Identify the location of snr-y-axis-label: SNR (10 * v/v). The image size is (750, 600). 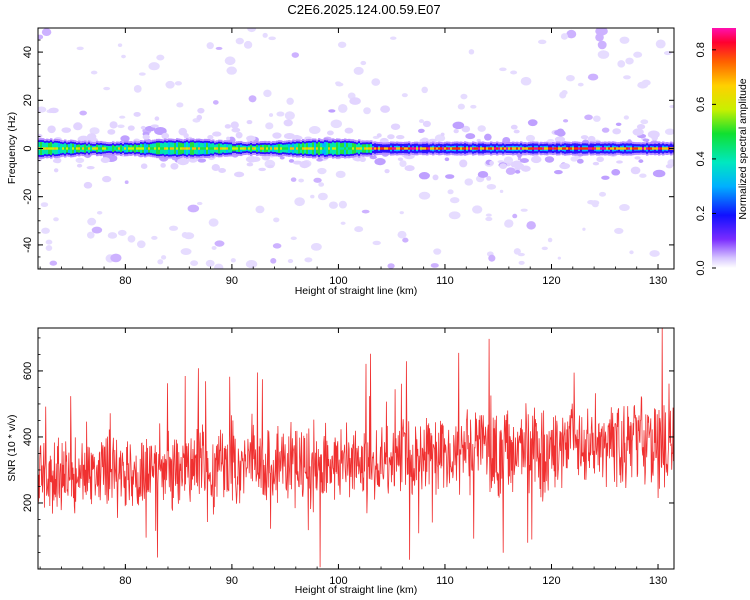
(12, 447).